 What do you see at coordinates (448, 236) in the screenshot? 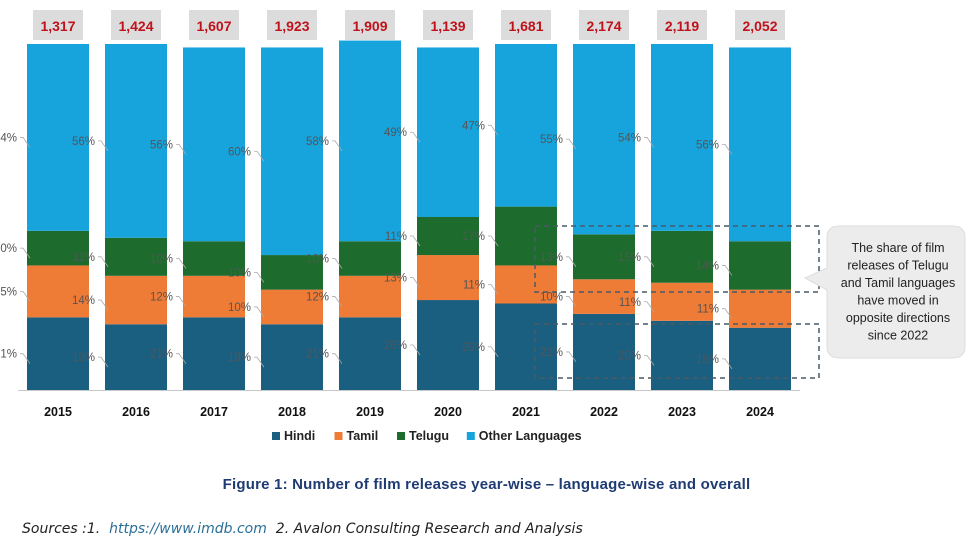
I see `bar-telugu-2020` at bounding box center [448, 236].